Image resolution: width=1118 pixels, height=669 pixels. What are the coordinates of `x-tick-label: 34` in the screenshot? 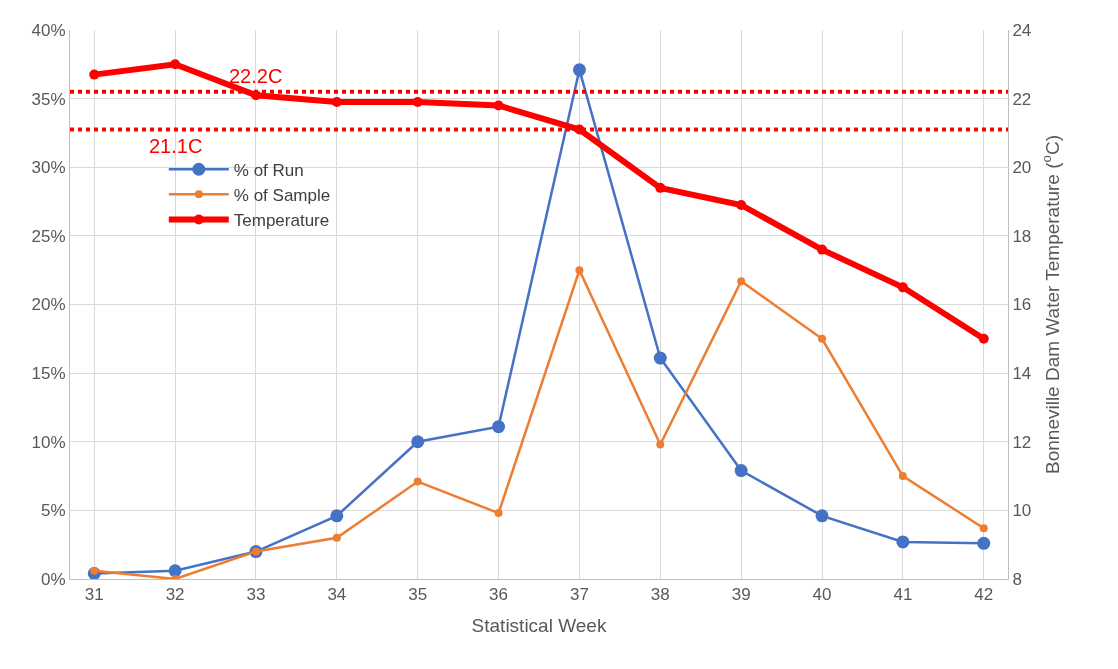 It's located at (337, 595).